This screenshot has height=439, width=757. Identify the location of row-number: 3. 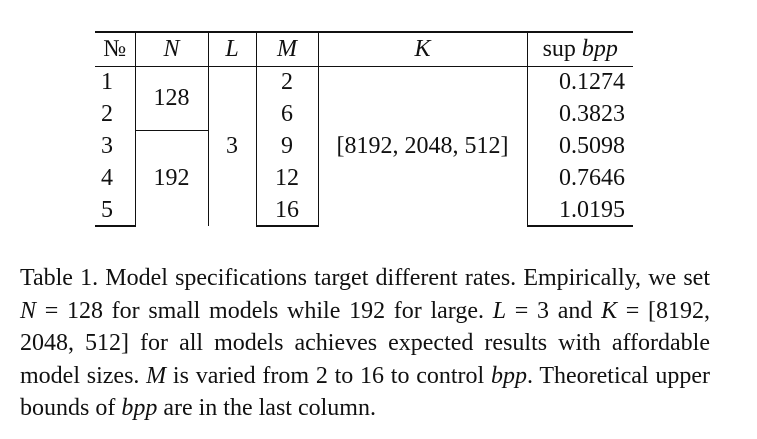
(115, 146).